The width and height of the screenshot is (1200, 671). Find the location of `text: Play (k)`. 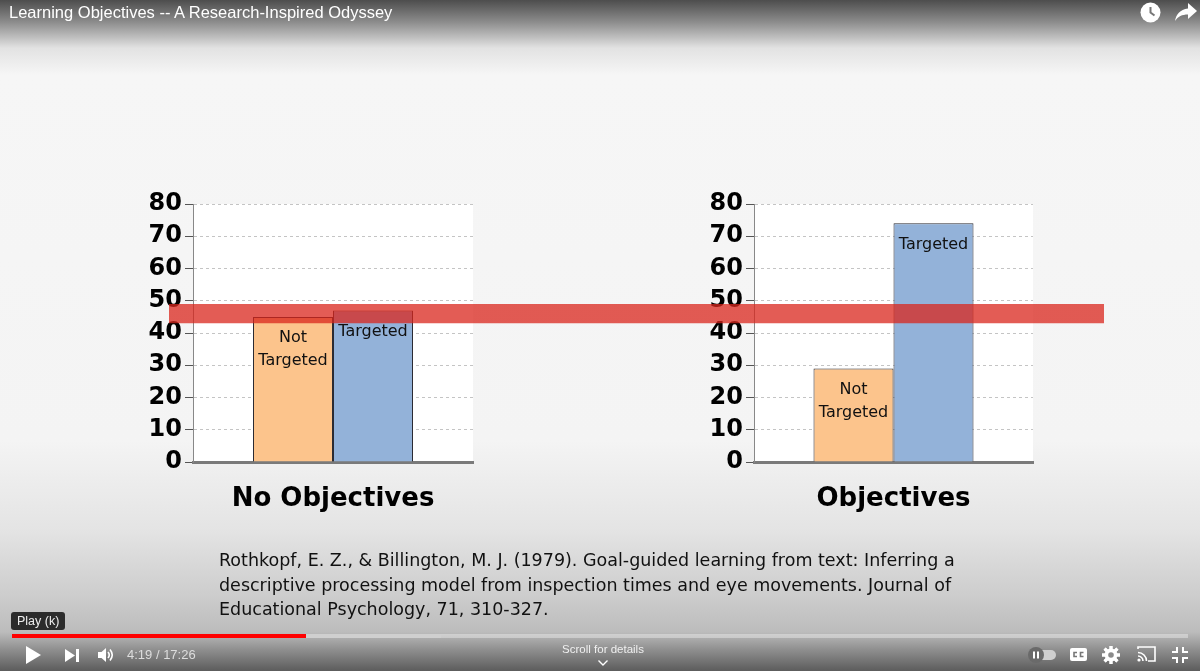

text: Play (k) is located at coordinates (38, 621).